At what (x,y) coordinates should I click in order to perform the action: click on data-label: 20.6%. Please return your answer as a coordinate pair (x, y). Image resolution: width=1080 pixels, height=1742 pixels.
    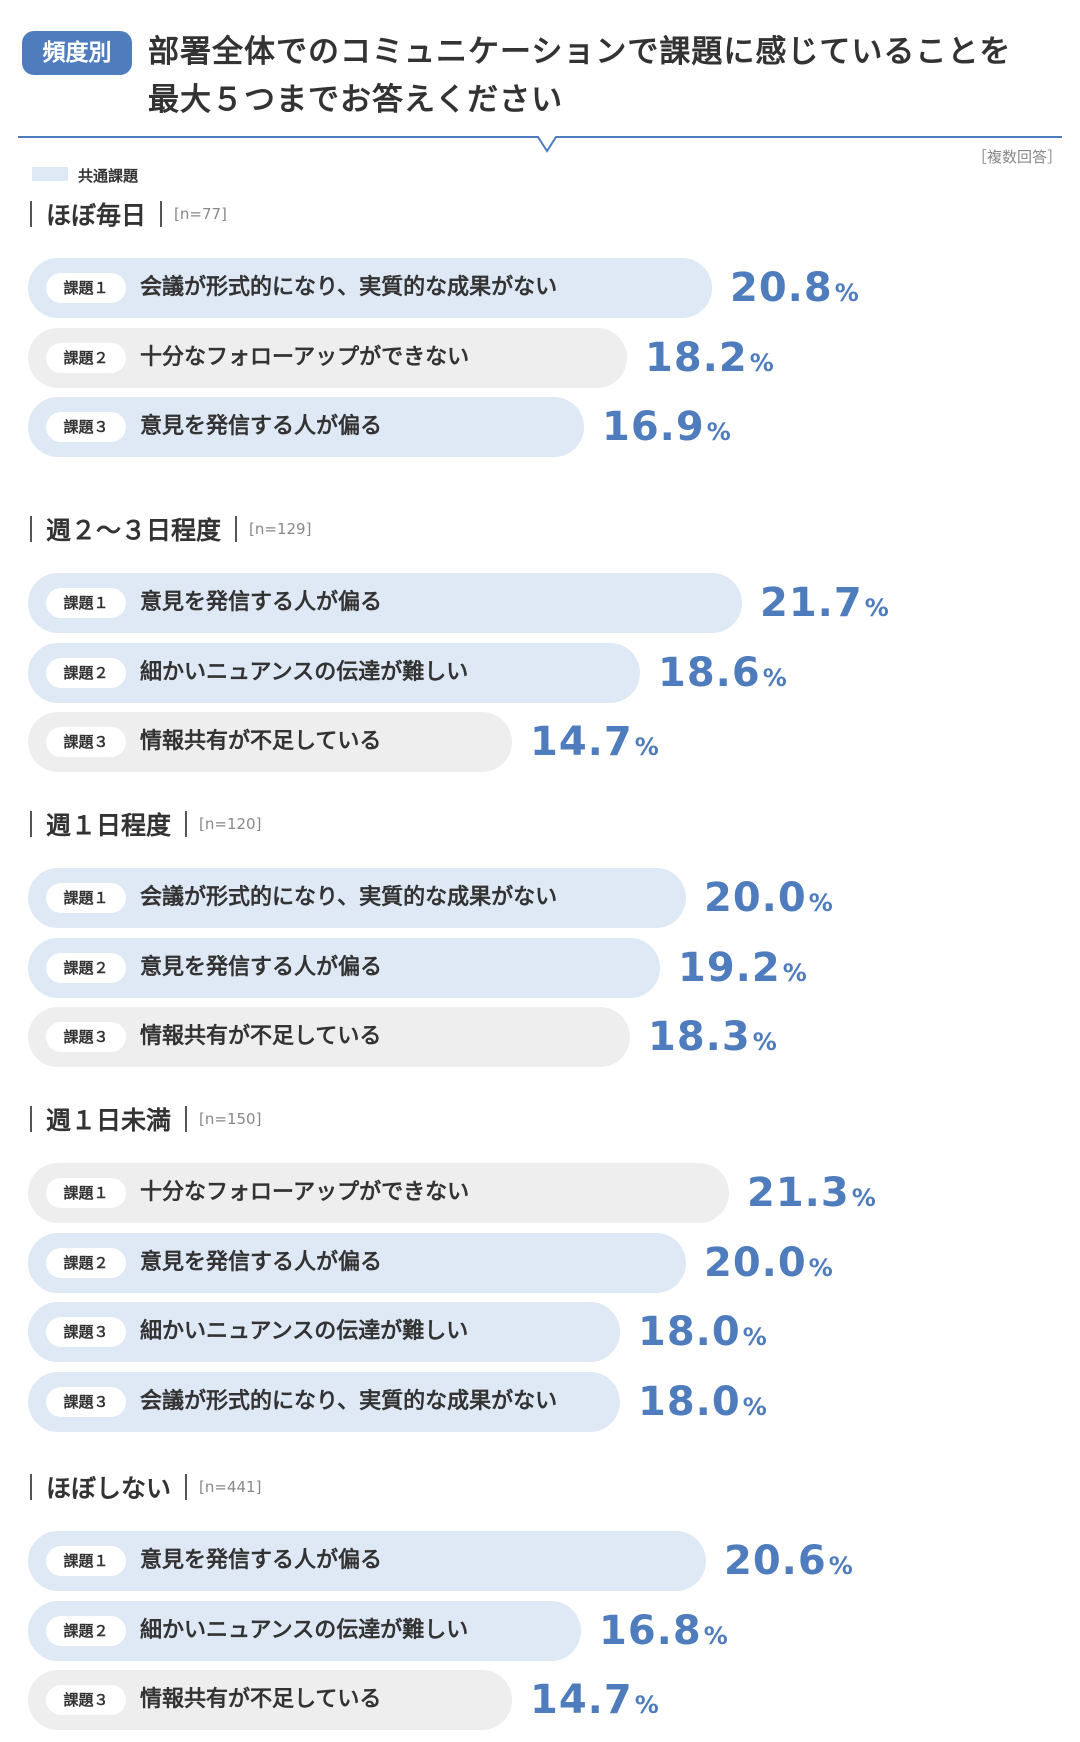
    Looking at the image, I should click on (788, 1561).